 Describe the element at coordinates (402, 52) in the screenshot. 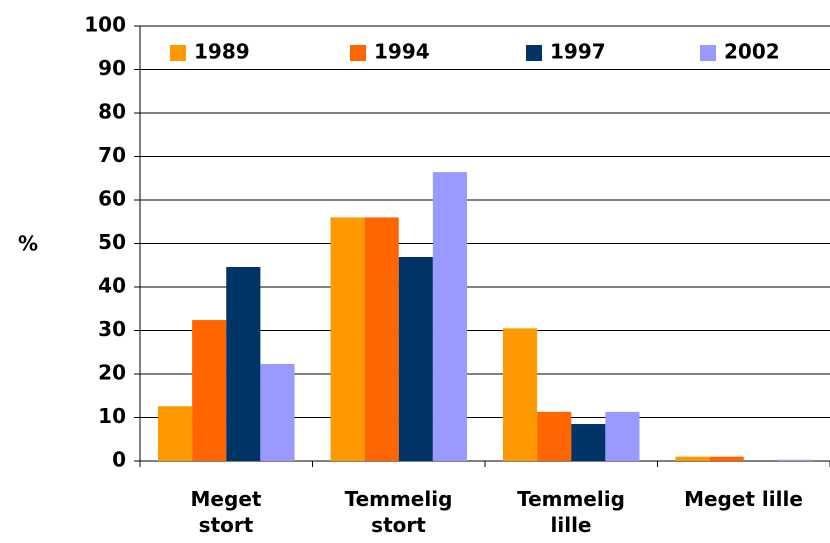

I see `legend-label: 1994` at that location.